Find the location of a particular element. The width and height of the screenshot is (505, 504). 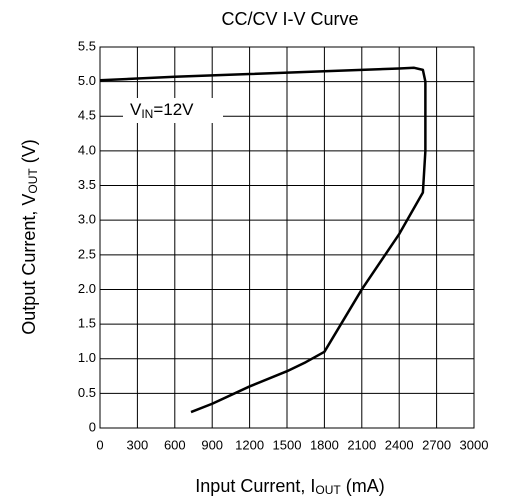

y-tick-label: 2.5 is located at coordinates (87, 253).